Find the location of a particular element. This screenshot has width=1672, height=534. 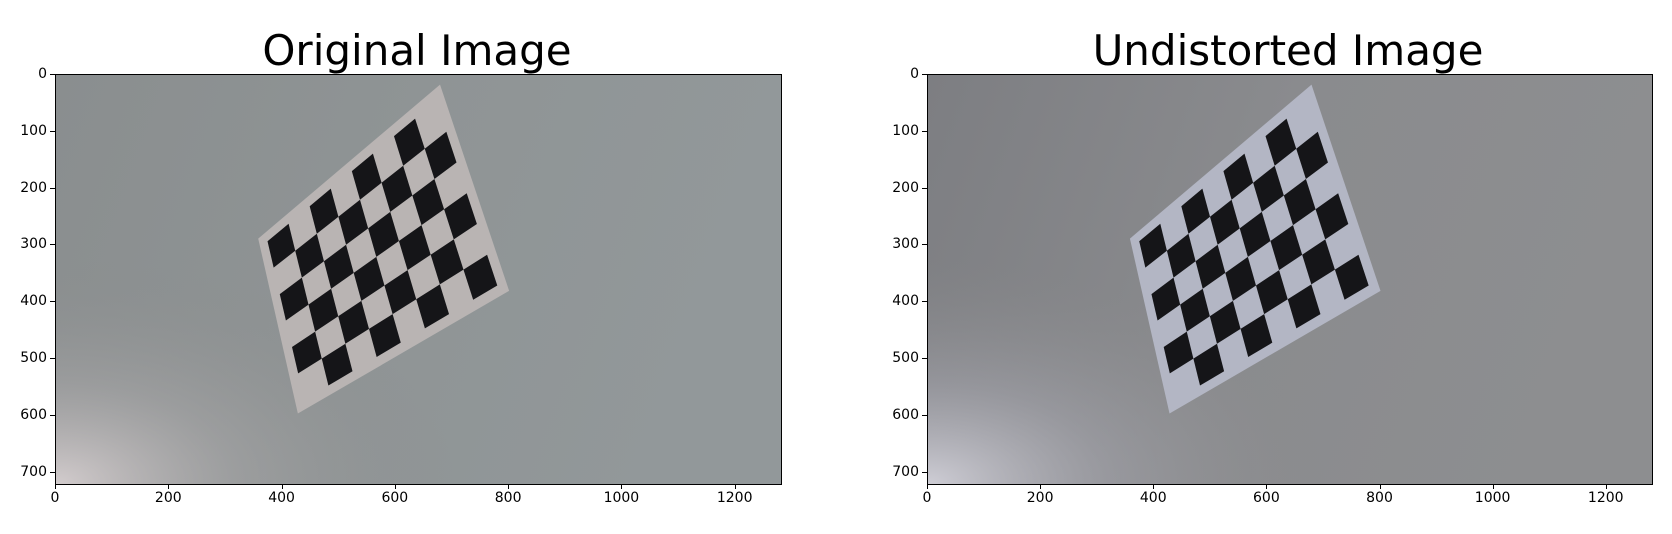

x-tick-label: 1000 is located at coordinates (621, 498).